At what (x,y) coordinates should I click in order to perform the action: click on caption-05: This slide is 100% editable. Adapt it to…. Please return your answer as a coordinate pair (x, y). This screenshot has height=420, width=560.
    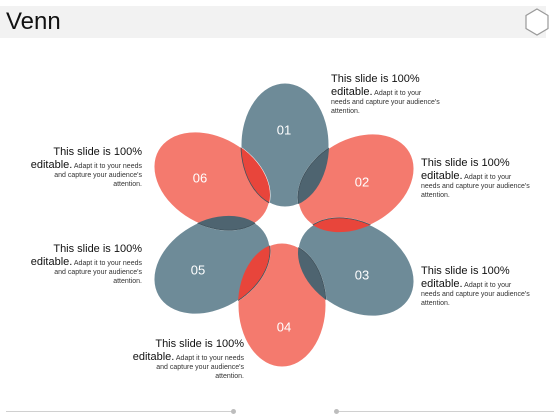
    Looking at the image, I should click on (86, 264).